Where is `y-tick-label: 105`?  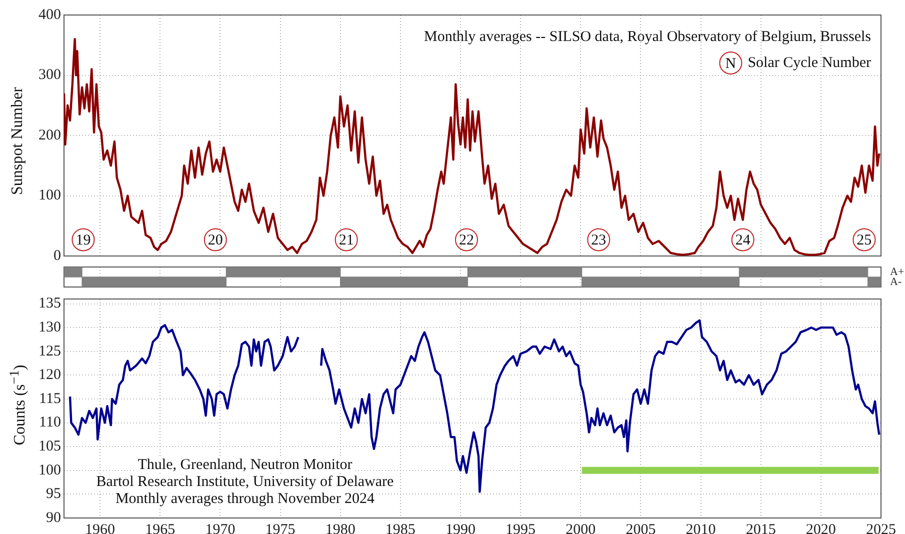
y-tick-label: 105 is located at coordinates (49, 446).